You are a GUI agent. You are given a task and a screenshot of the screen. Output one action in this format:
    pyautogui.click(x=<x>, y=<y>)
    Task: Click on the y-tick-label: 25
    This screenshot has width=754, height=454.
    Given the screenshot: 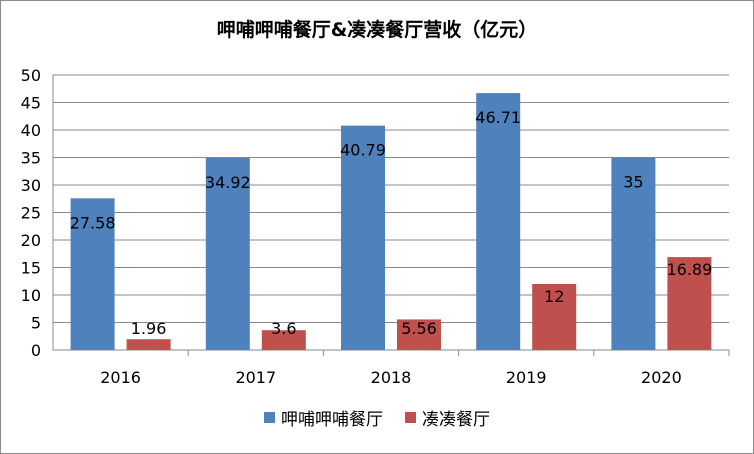 What is the action you would take?
    pyautogui.click(x=31, y=213)
    